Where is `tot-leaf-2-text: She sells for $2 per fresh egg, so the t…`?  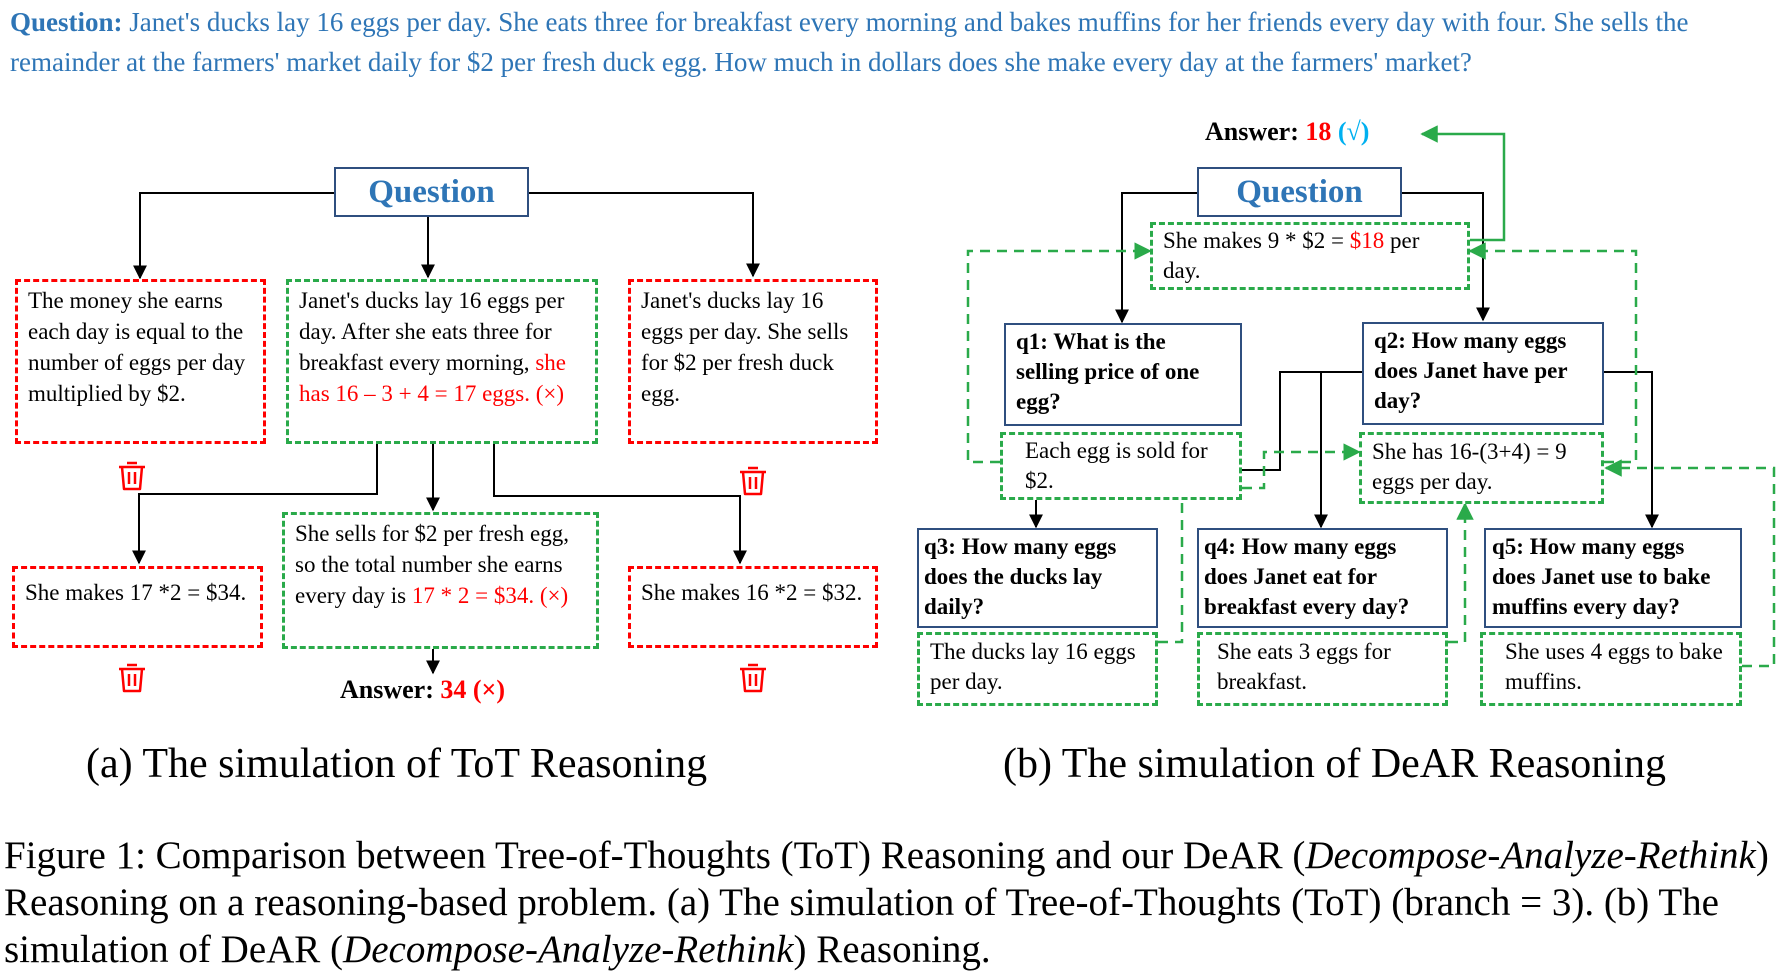
tot-leaf-2-text: She sells for $2 per fresh egg, so the t… is located at coordinates (432, 564).